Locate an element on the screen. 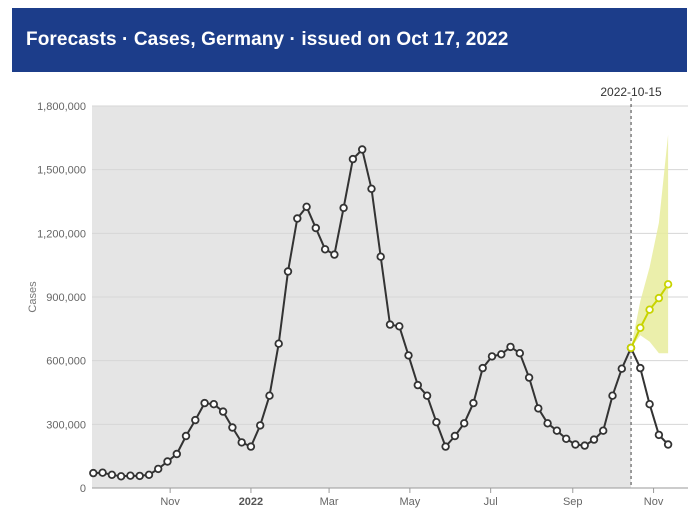 The height and width of the screenshot is (508, 695). y-tick-label: 1,500,000 is located at coordinates (61, 171).